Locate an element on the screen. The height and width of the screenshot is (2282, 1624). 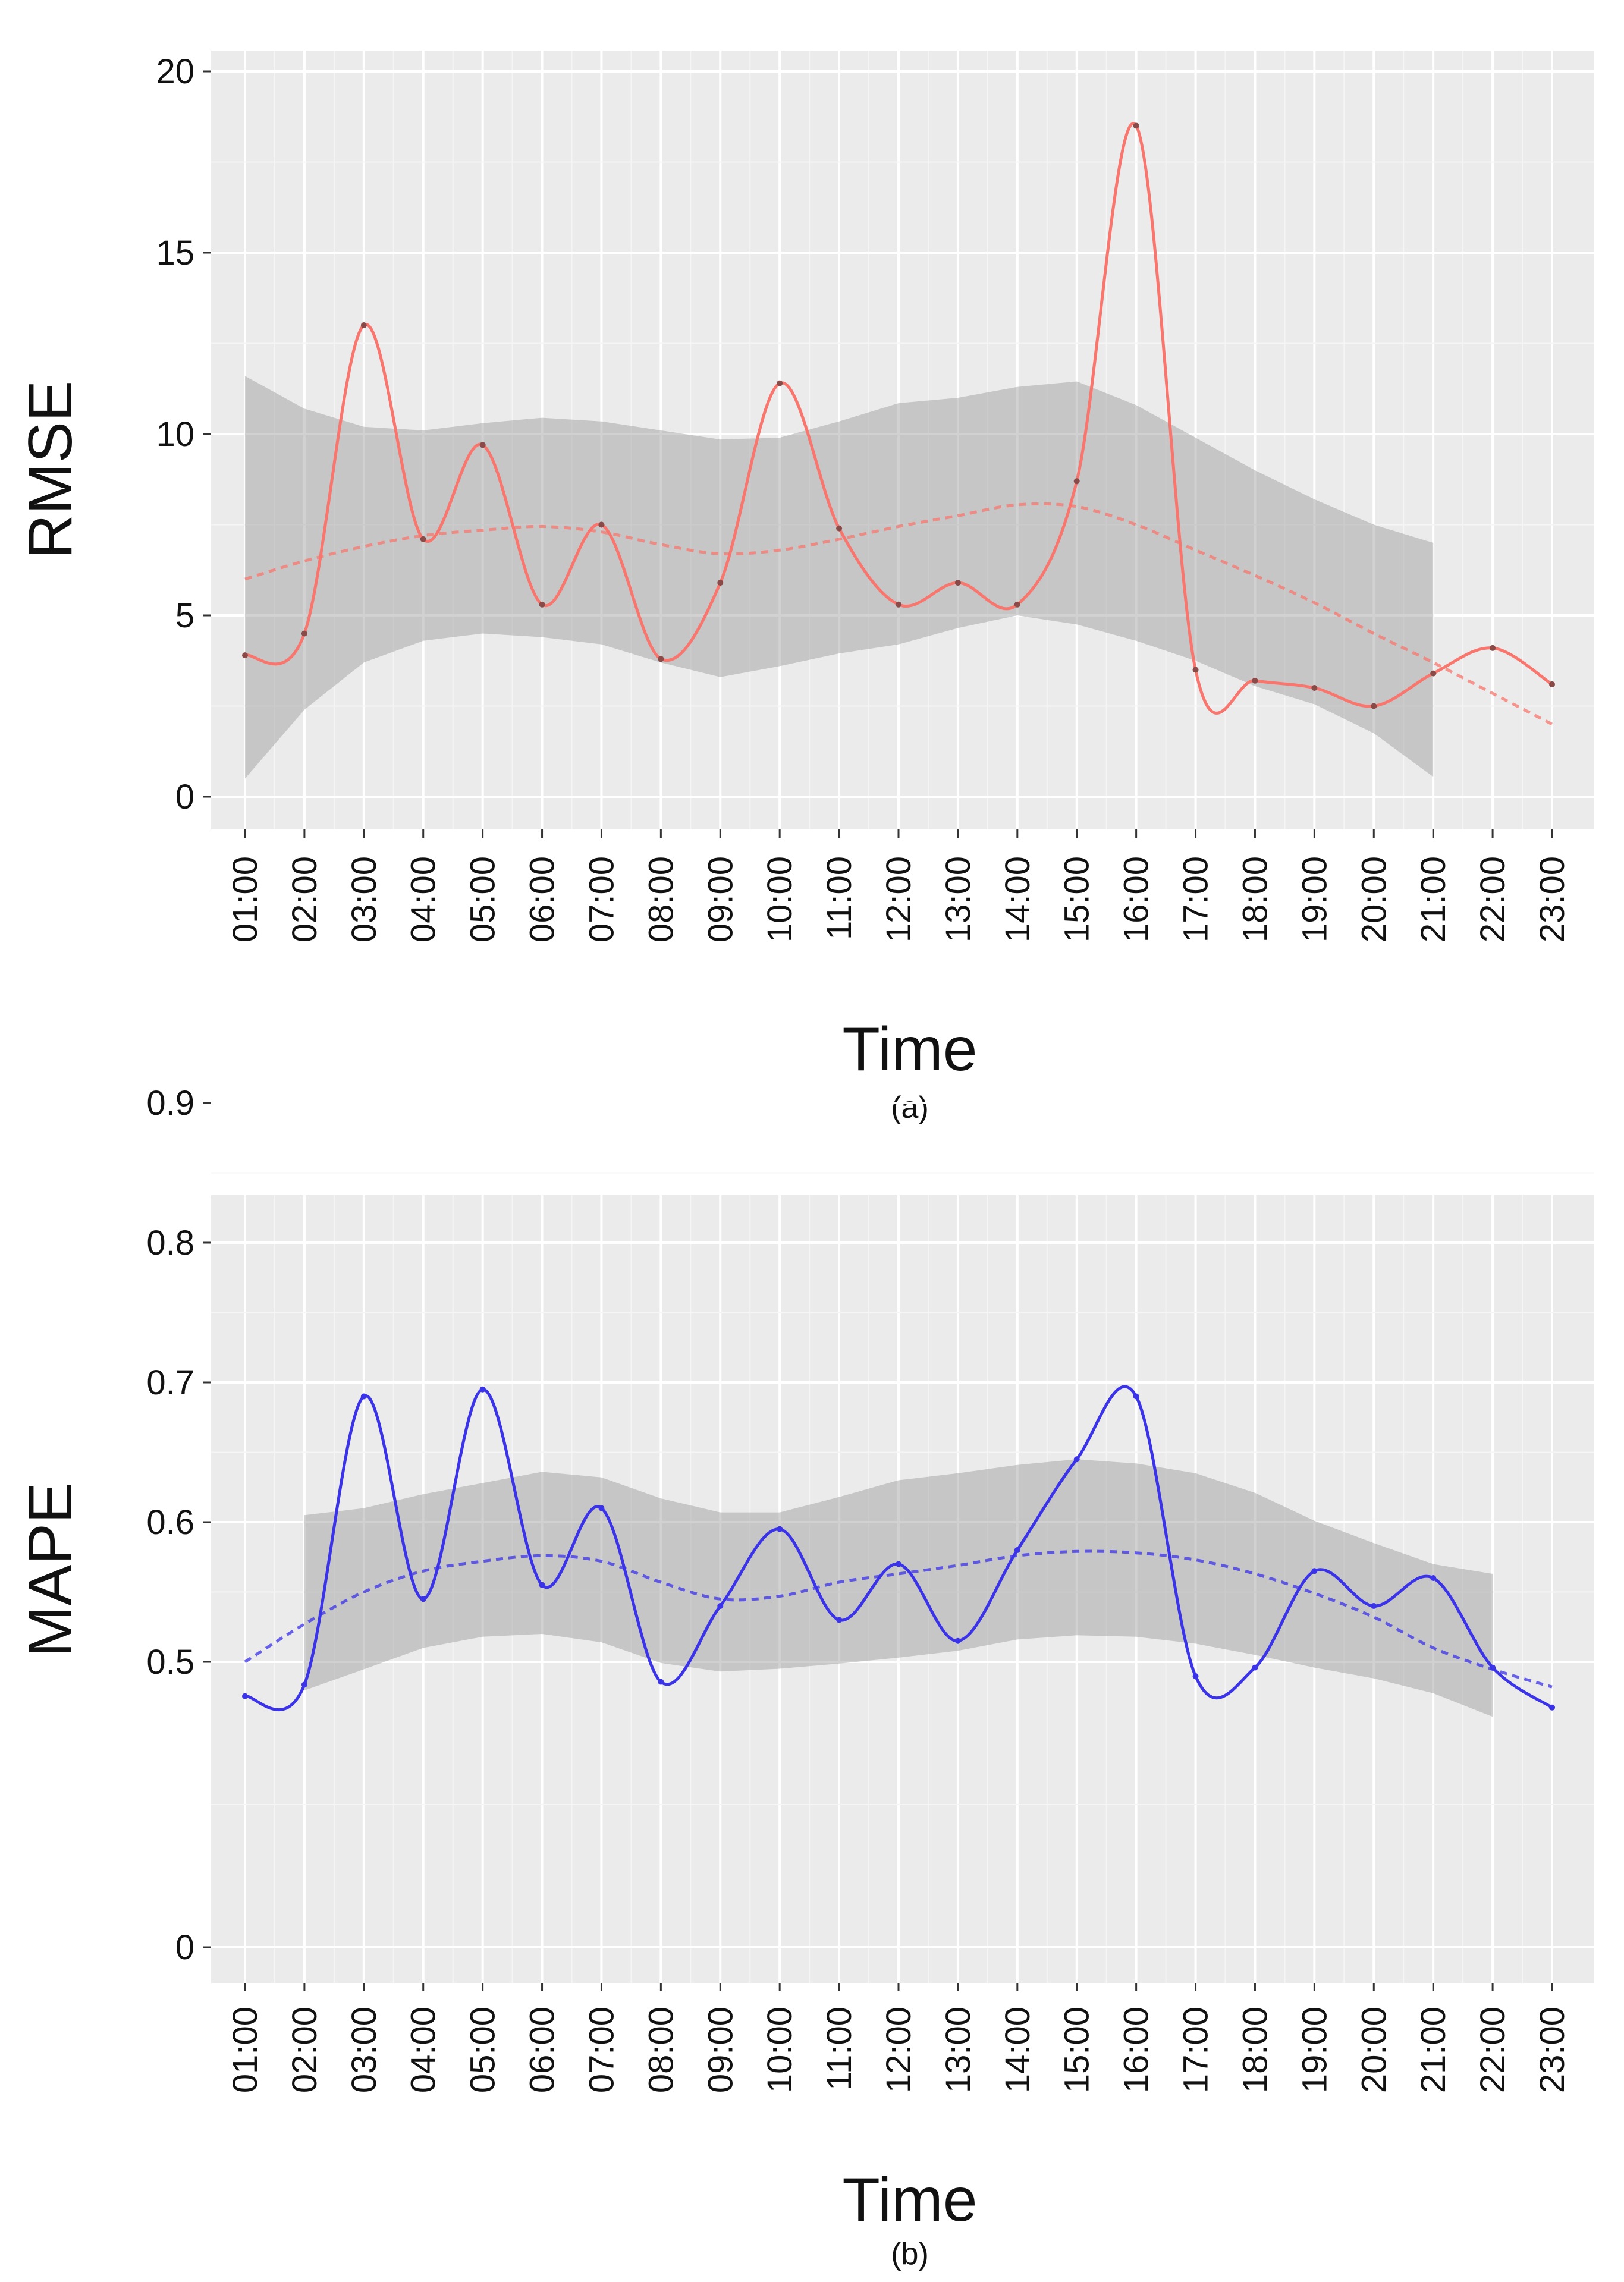
y-tick-label: 0.7 is located at coordinates (170, 1382).